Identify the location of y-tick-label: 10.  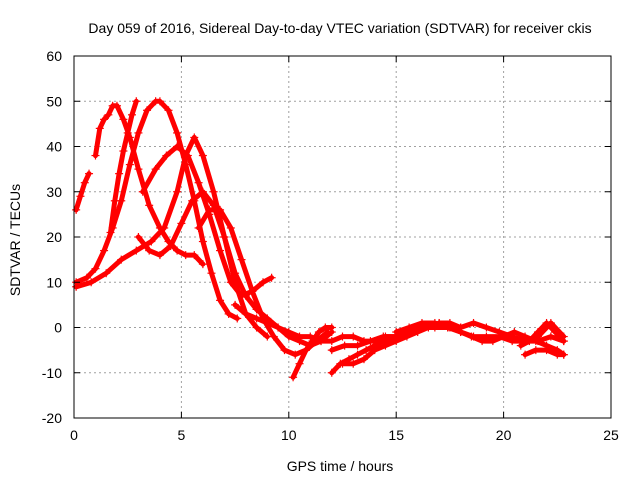
(54, 282).